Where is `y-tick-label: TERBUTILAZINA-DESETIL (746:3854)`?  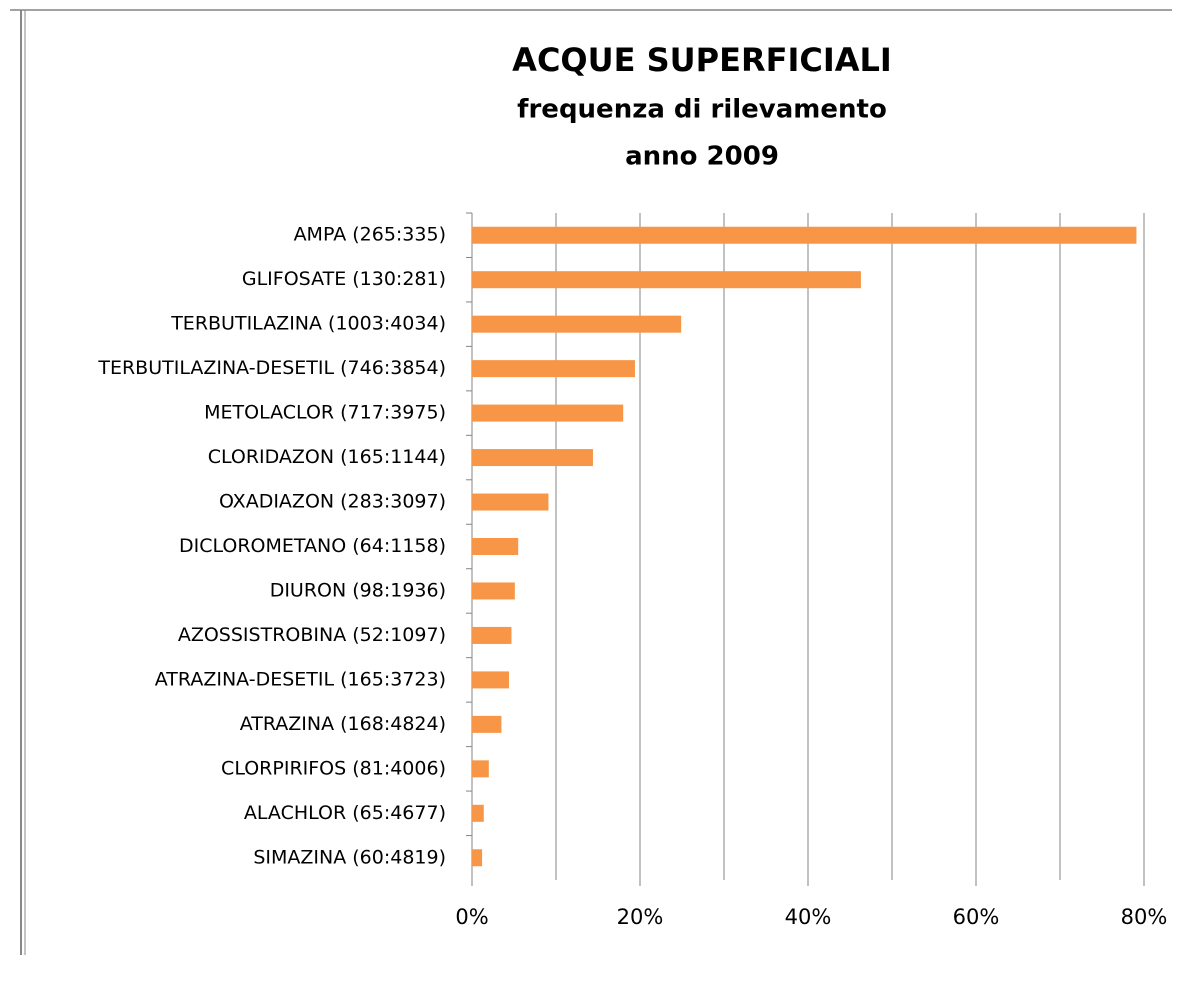 y-tick-label: TERBUTILAZINA-DESETIL (746:3854) is located at coordinates (271, 368).